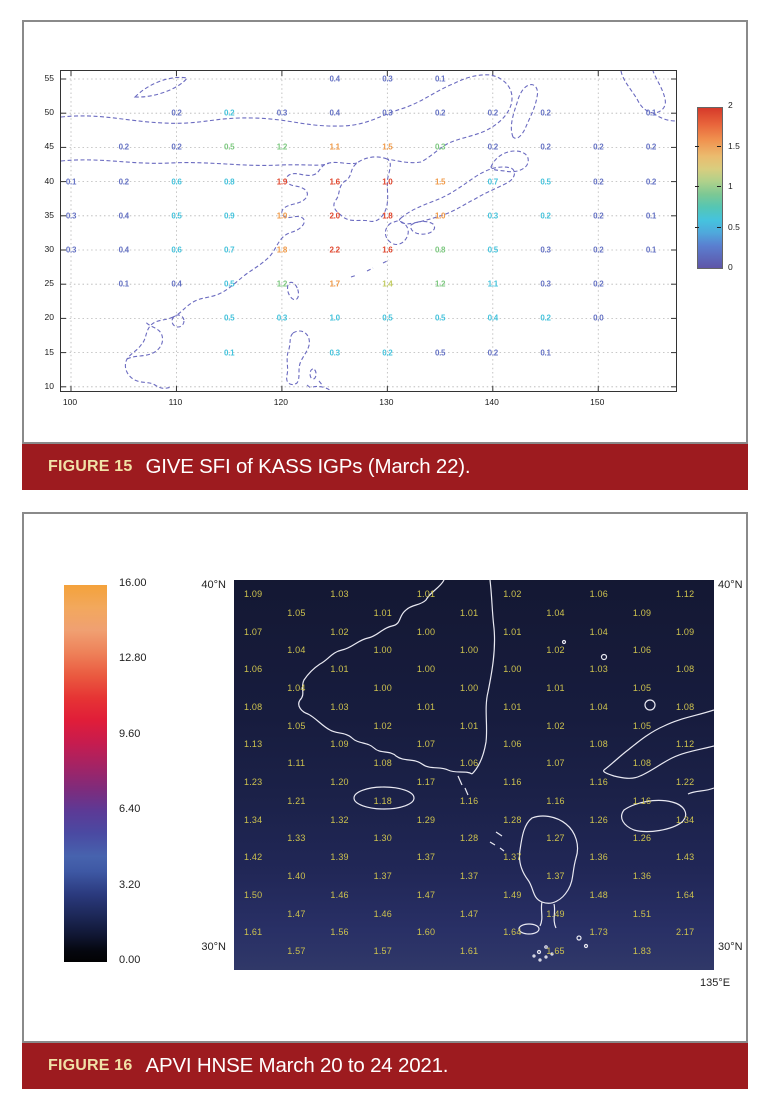 The width and height of the screenshot is (770, 1100). I want to click on grid-value: 1.28, so click(512, 819).